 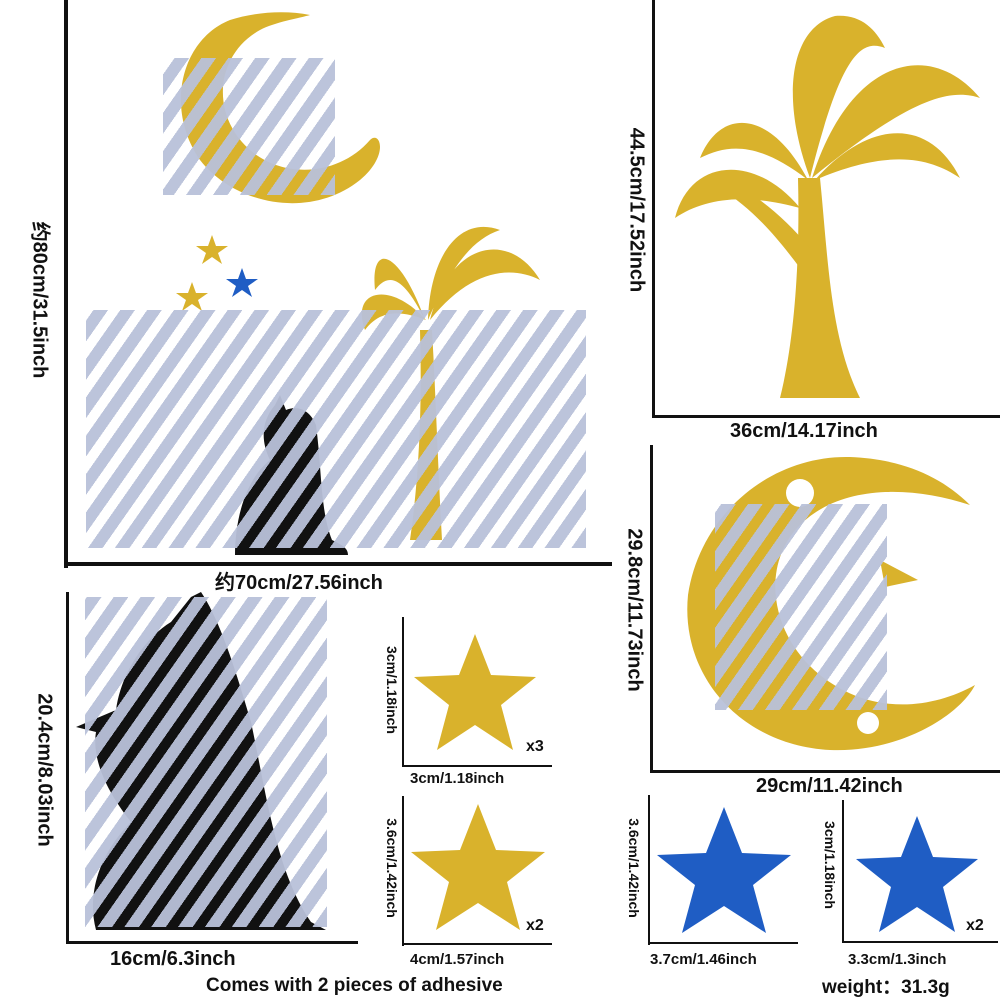 What do you see at coordinates (477, 944) in the screenshot?
I see `gold-star-large-bottom-axis` at bounding box center [477, 944].